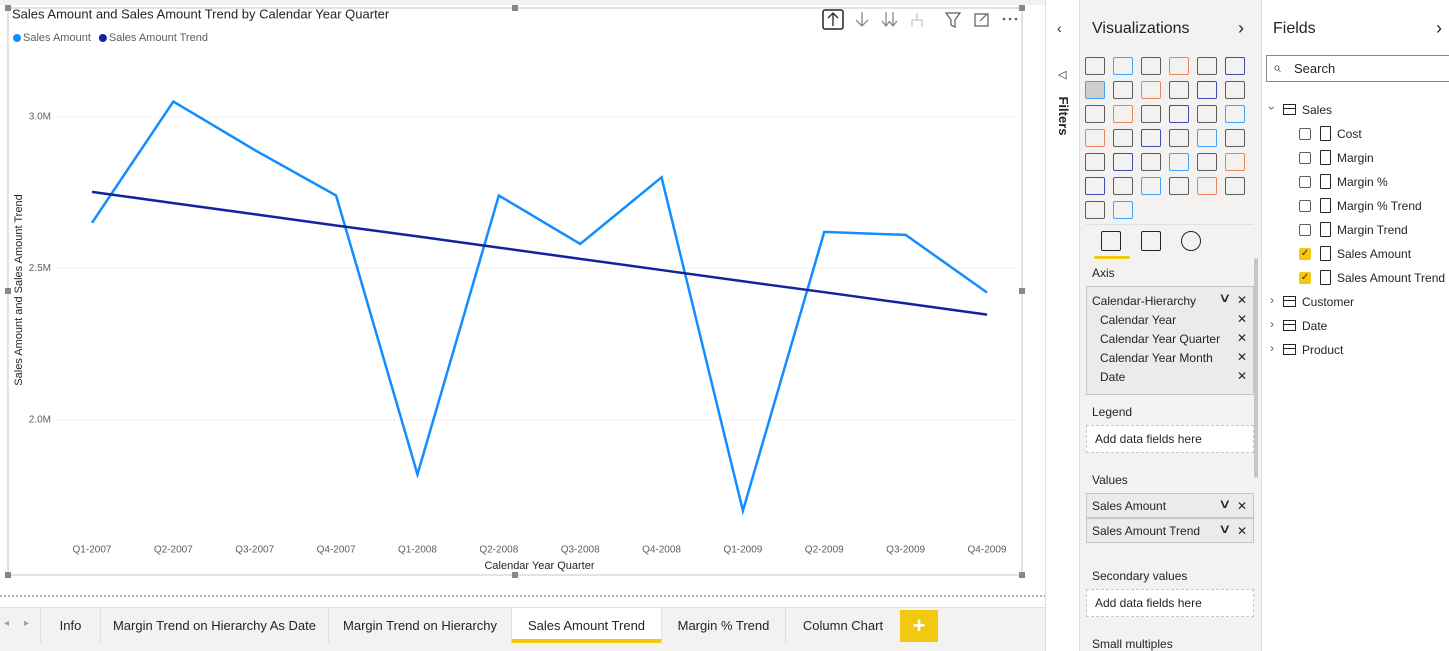 The width and height of the screenshot is (1449, 651). Describe the element at coordinates (723, 625) in the screenshot. I see `page-tab: Margin % Trend` at that location.